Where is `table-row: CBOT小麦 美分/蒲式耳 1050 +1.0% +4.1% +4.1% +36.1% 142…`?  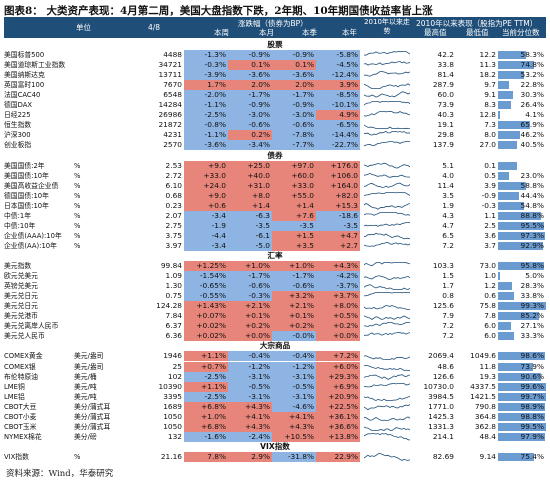
table-row: CBOT小麦 美分/蒲式耳 1050 +1.0% +4.1% +4.1% +36.1% 142… is located at coordinates (275, 416).